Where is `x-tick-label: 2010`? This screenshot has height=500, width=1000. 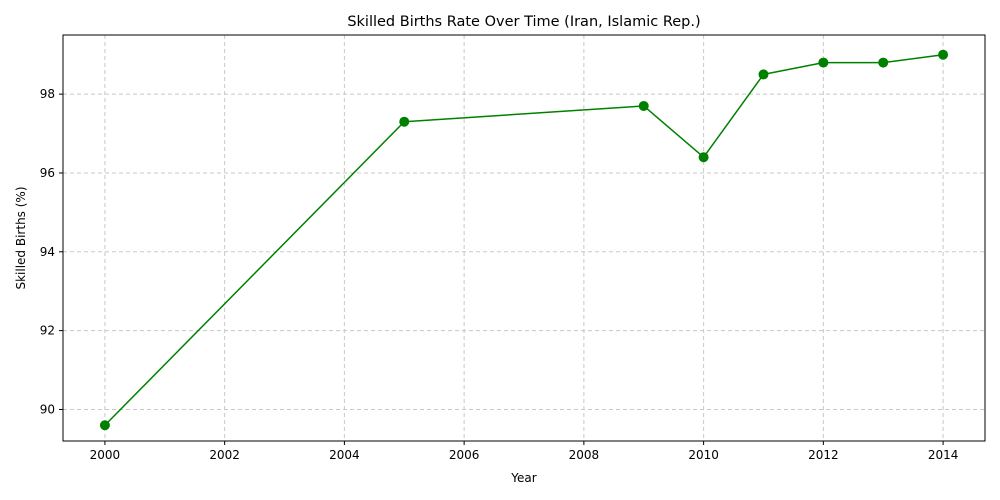 x-tick-label: 2010 is located at coordinates (703, 455).